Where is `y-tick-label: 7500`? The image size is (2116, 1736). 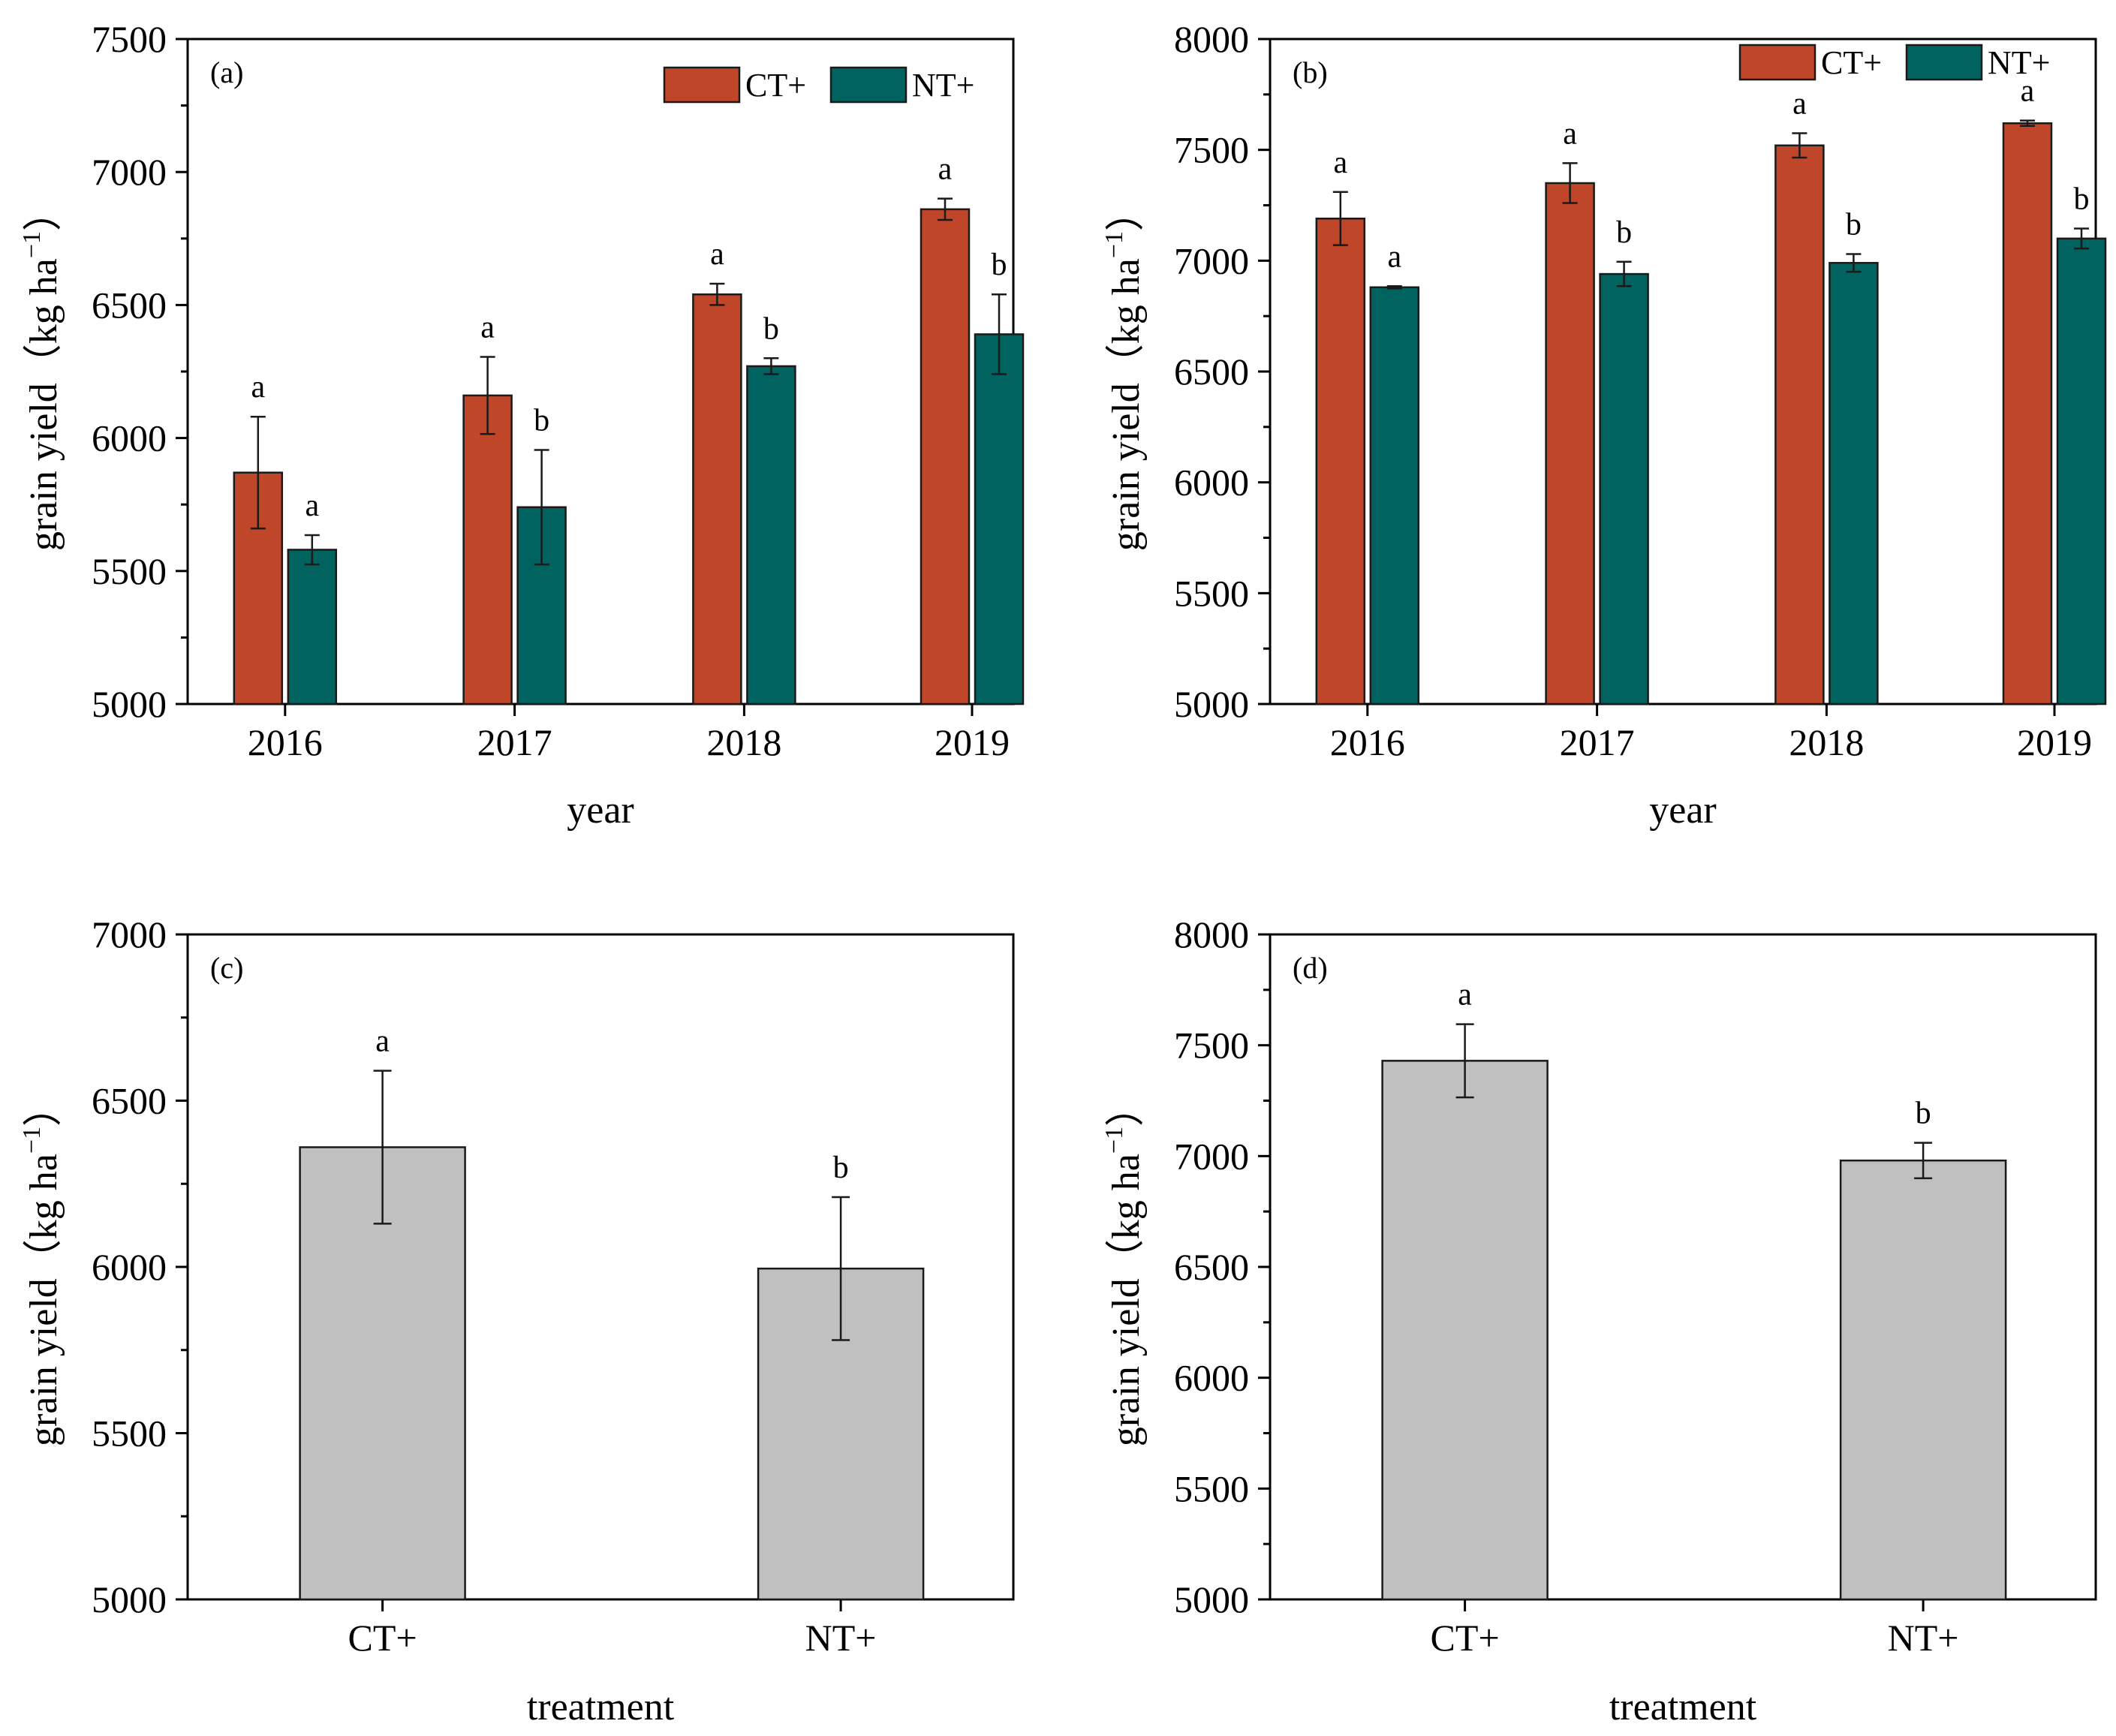
y-tick-label: 7500 is located at coordinates (1211, 150).